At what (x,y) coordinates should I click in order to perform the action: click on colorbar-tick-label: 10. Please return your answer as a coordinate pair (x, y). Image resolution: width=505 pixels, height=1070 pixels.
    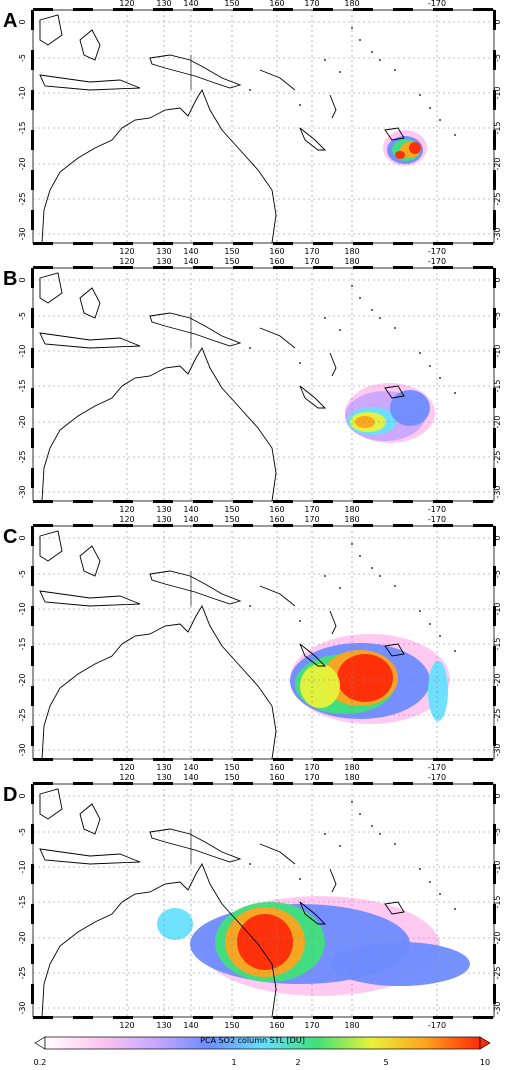
    Looking at the image, I should click on (485, 1062).